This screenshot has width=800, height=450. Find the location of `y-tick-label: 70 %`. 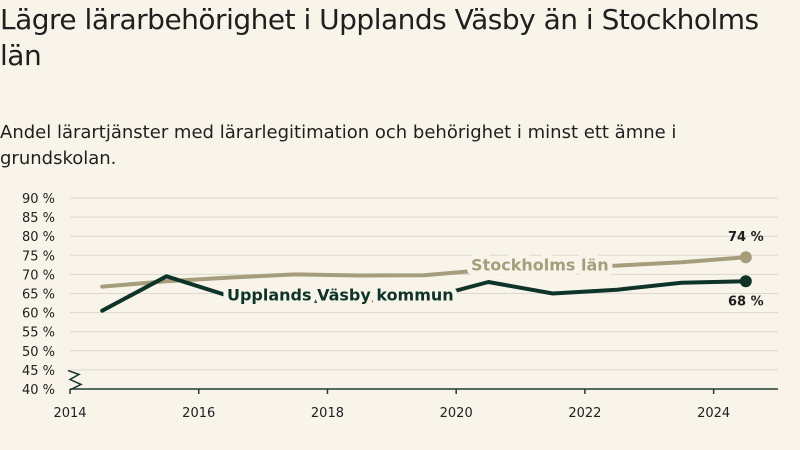

y-tick-label: 70 % is located at coordinates (38, 275).